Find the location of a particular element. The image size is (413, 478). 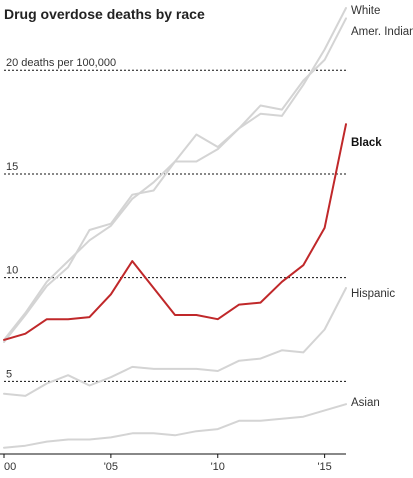

x-tick-label-2015: '15 is located at coordinates (324, 467).